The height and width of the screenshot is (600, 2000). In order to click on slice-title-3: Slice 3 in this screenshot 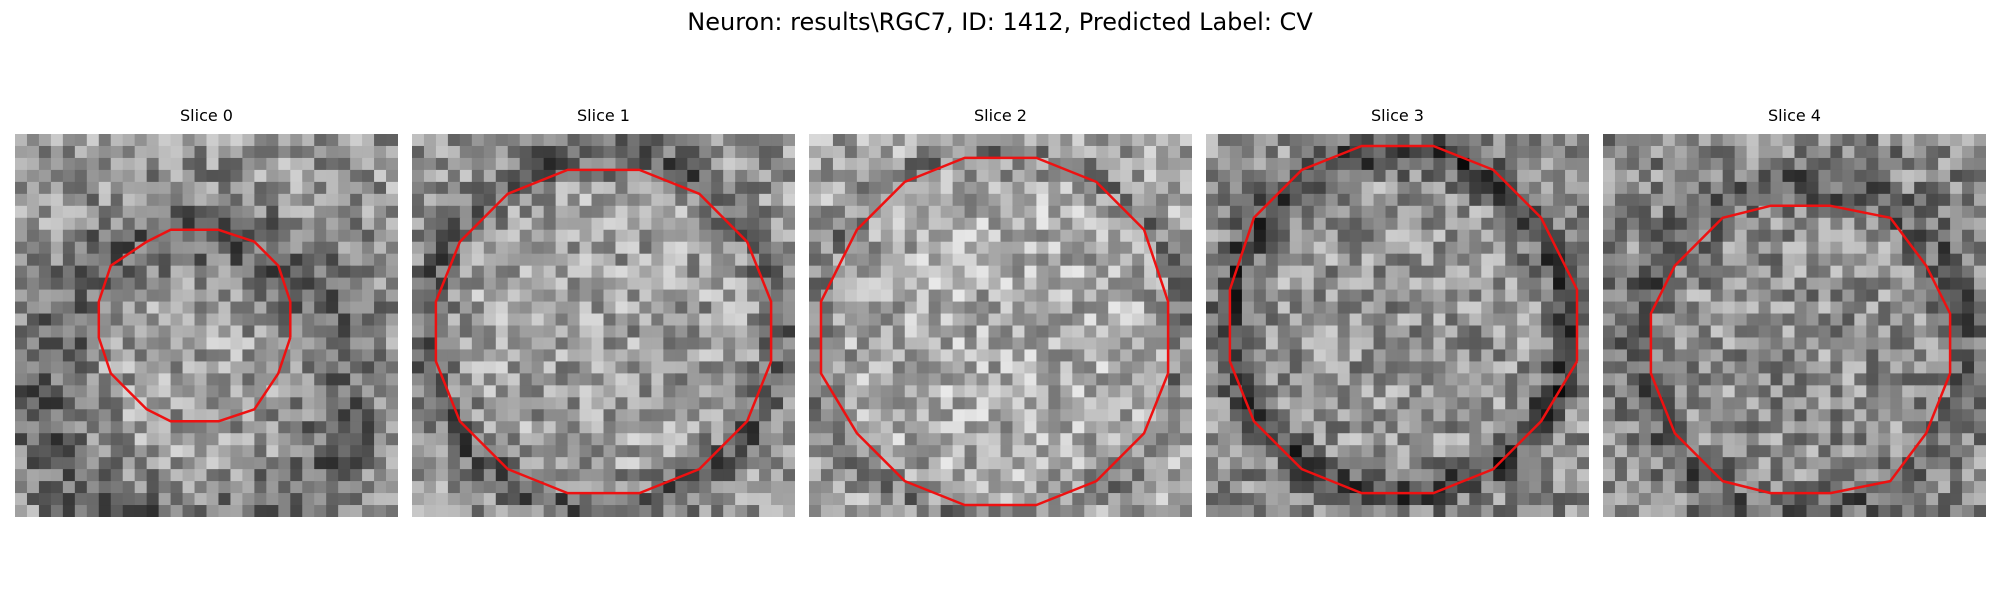, I will do `click(1397, 115)`.